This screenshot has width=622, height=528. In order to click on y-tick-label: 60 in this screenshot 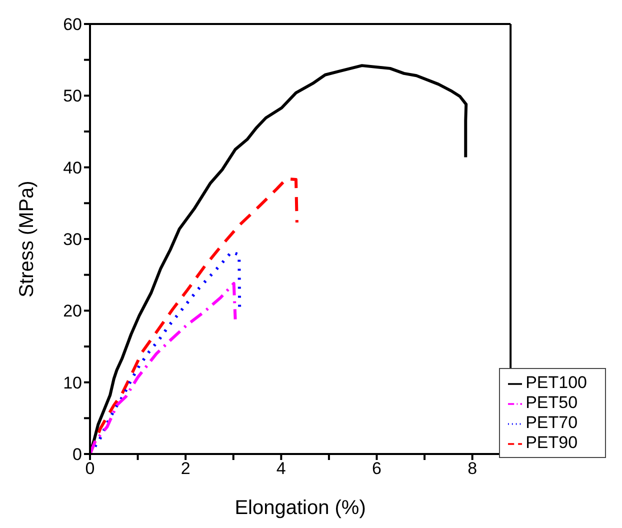, I will do `click(72, 24)`.